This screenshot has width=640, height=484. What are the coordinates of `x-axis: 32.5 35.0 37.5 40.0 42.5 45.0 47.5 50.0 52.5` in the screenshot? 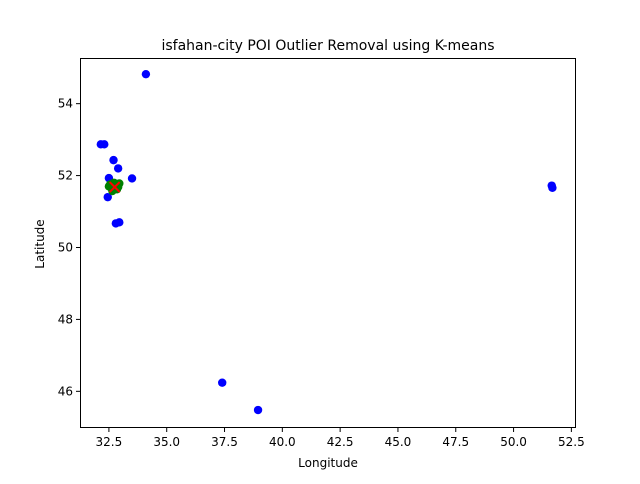 It's located at (340, 438).